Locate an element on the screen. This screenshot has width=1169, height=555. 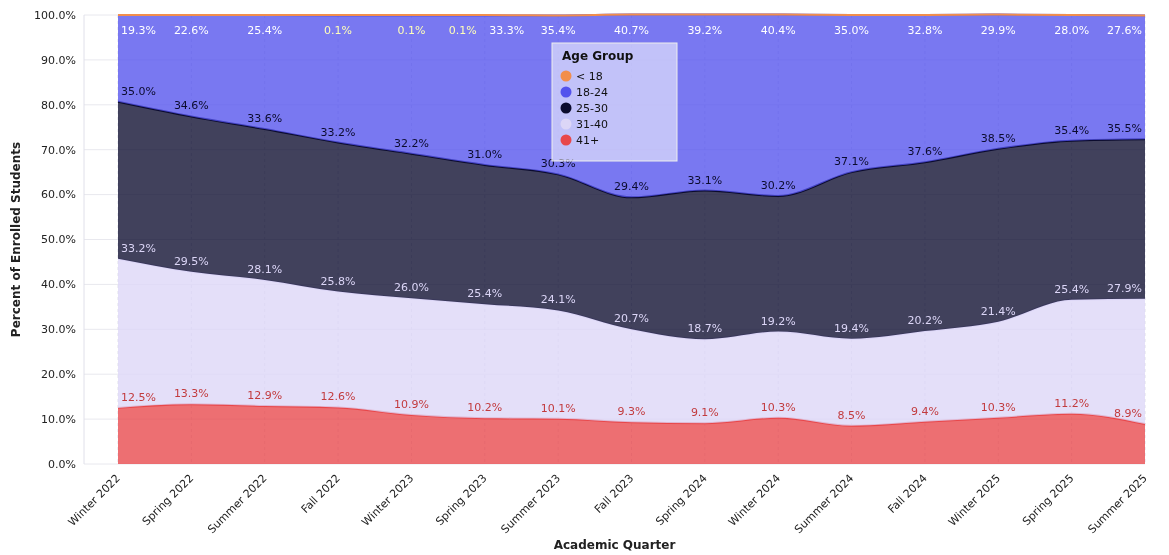
data-label: 32.2% is located at coordinates (411, 143).